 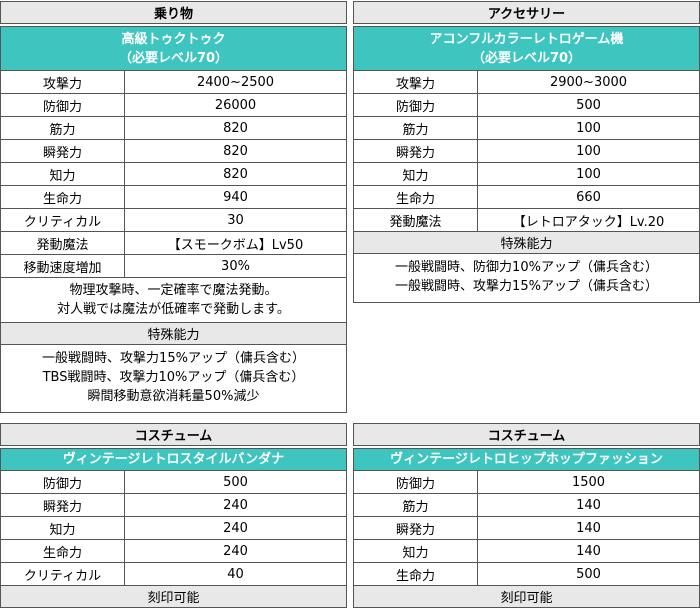 What do you see at coordinates (588, 82) in the screenshot?
I see `stat-value: 2900~3000` at bounding box center [588, 82].